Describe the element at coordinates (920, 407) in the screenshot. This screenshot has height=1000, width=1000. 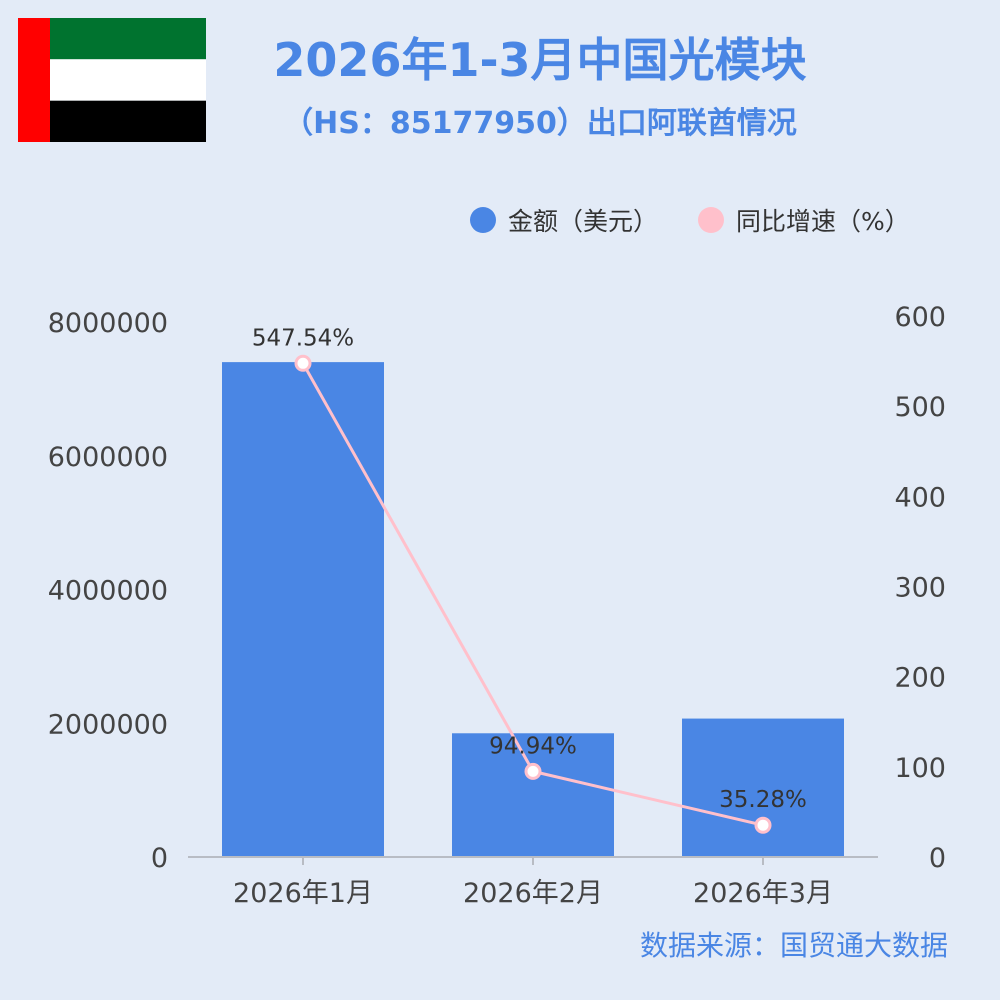
I see `y-right-tick-label: 500` at that location.